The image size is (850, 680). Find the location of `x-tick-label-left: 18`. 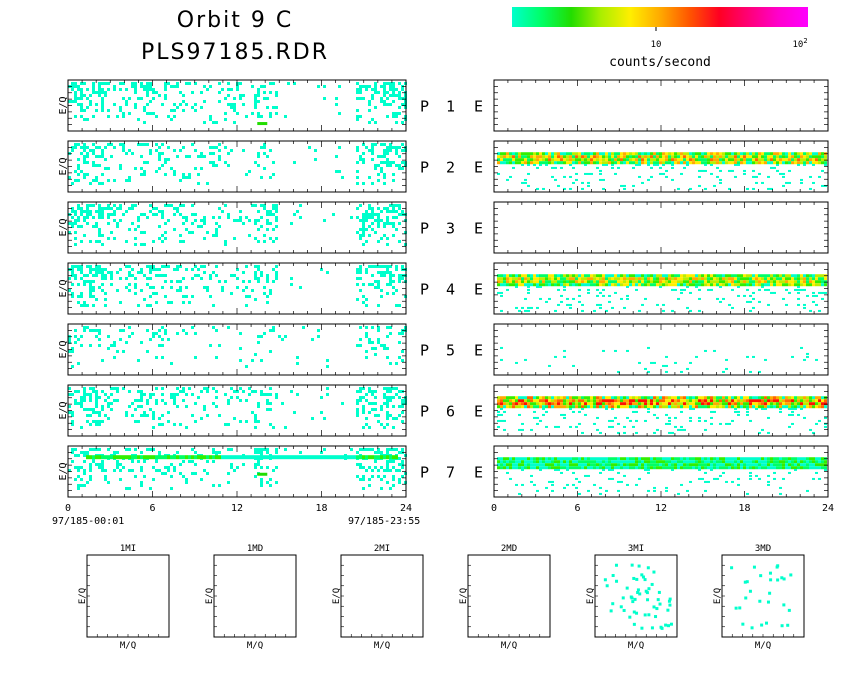

x-tick-label-left: 18 is located at coordinates (321, 508).